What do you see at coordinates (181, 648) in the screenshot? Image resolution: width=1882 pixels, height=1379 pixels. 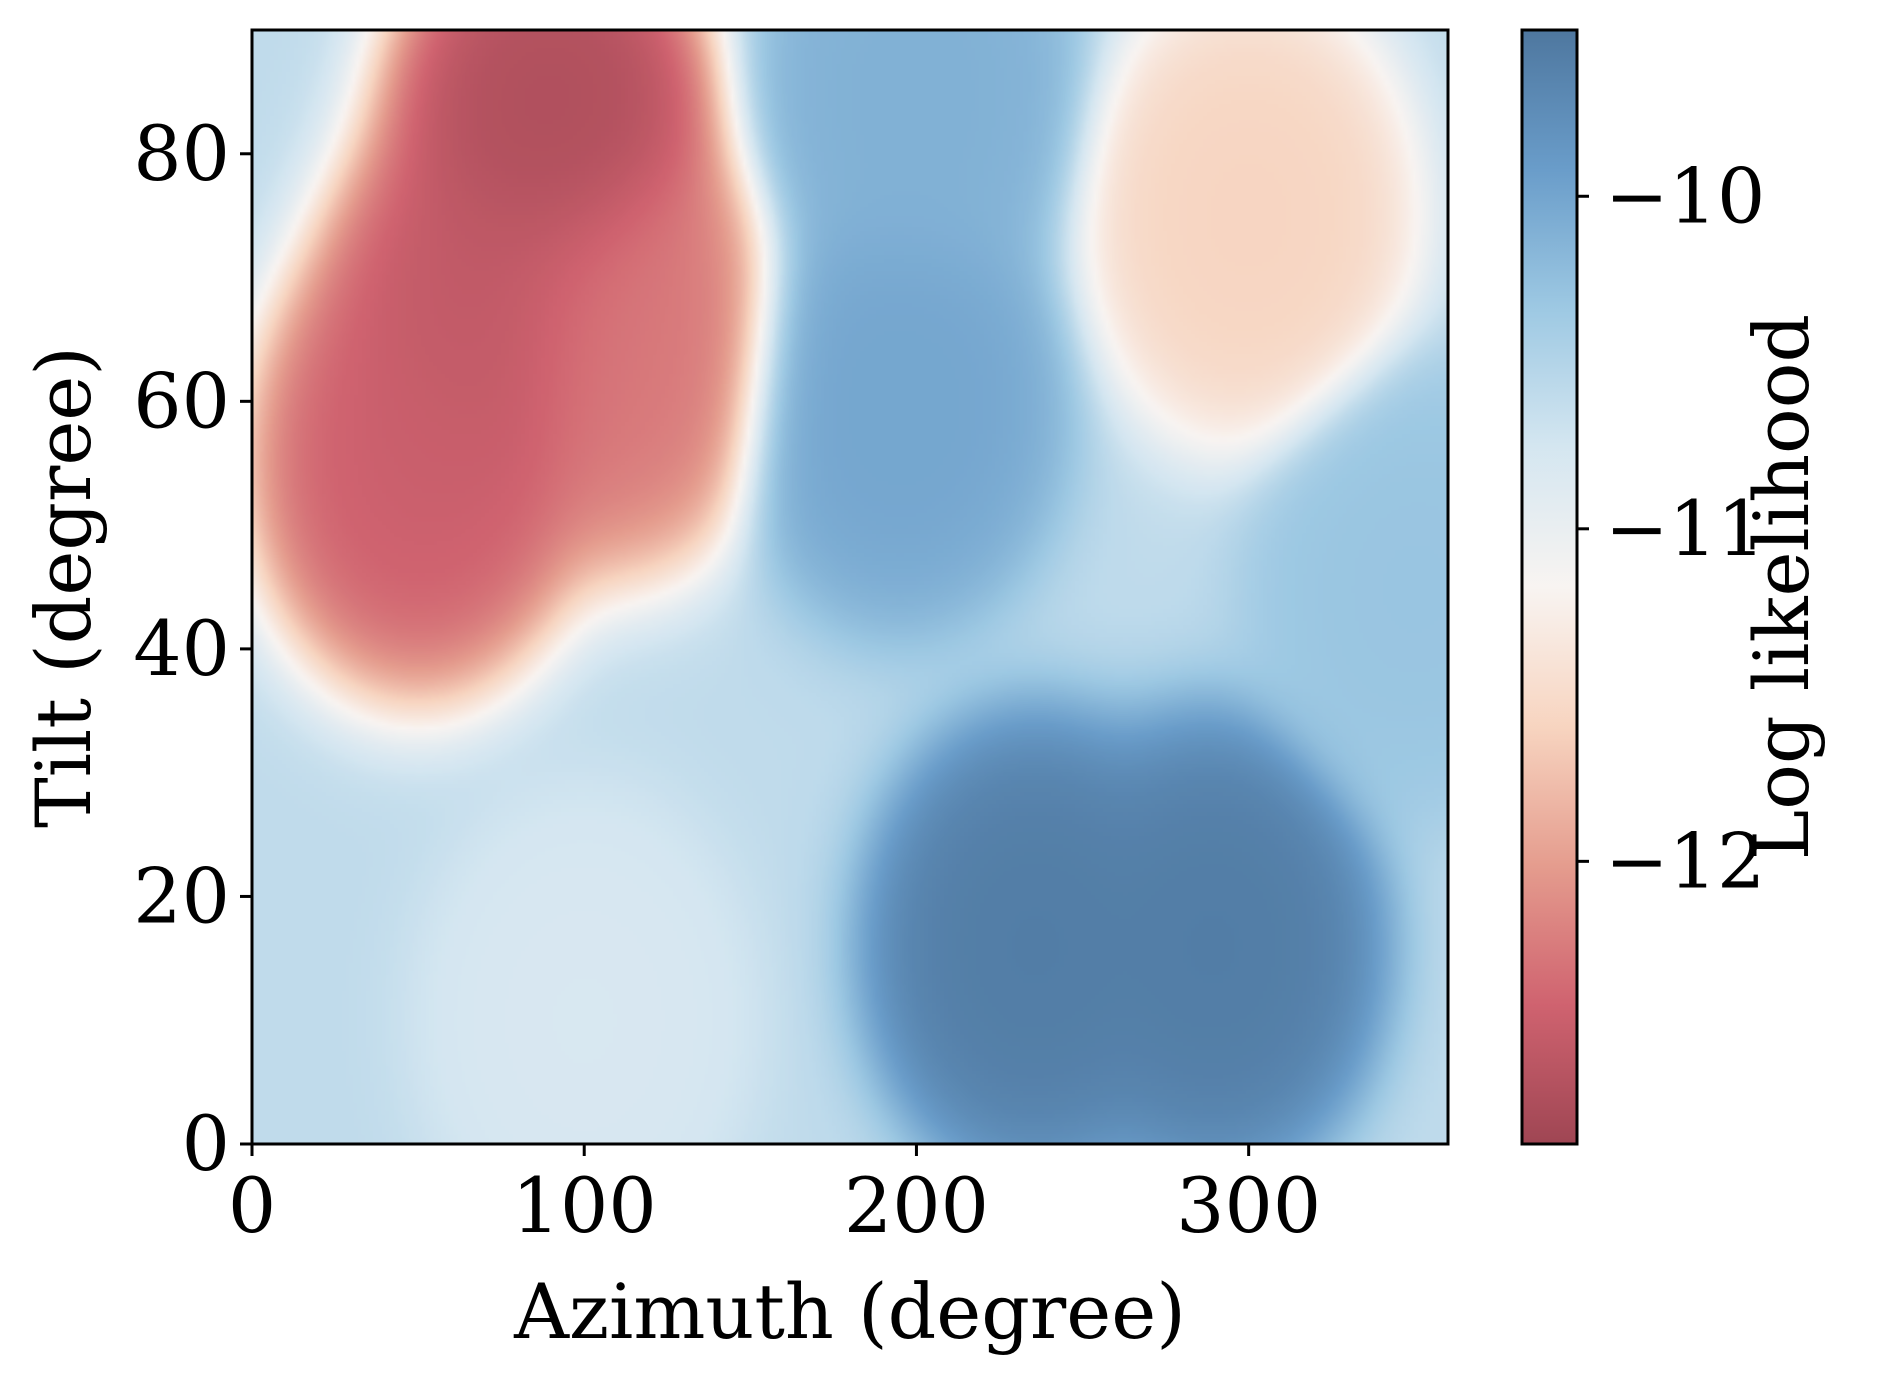 I see `y-tick-label: 40` at bounding box center [181, 648].